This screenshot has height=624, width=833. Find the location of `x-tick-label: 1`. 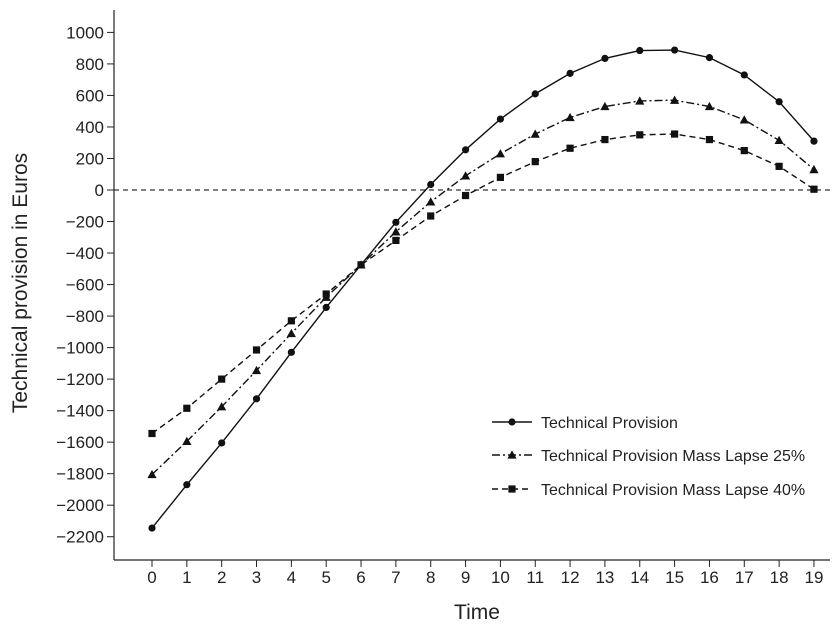

x-tick-label: 1 is located at coordinates (186, 577).